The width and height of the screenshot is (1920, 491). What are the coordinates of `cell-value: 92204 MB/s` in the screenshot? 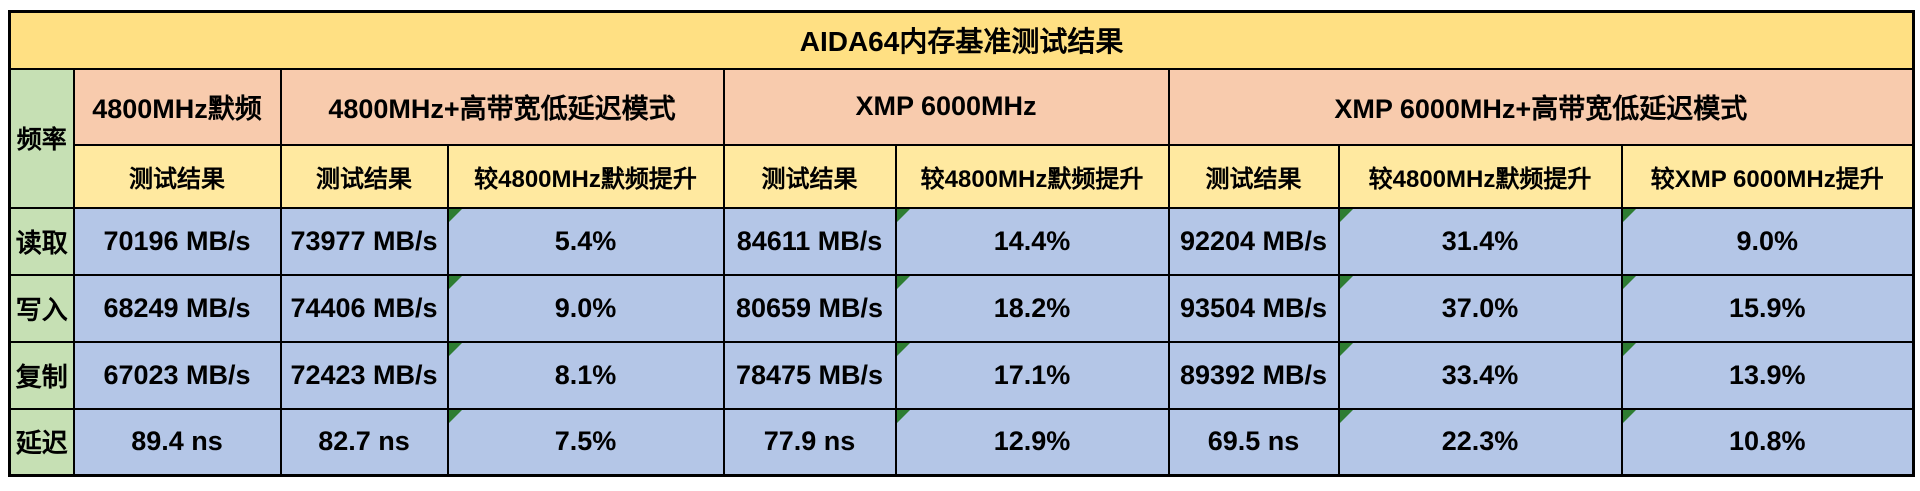 It's located at (1253, 240).